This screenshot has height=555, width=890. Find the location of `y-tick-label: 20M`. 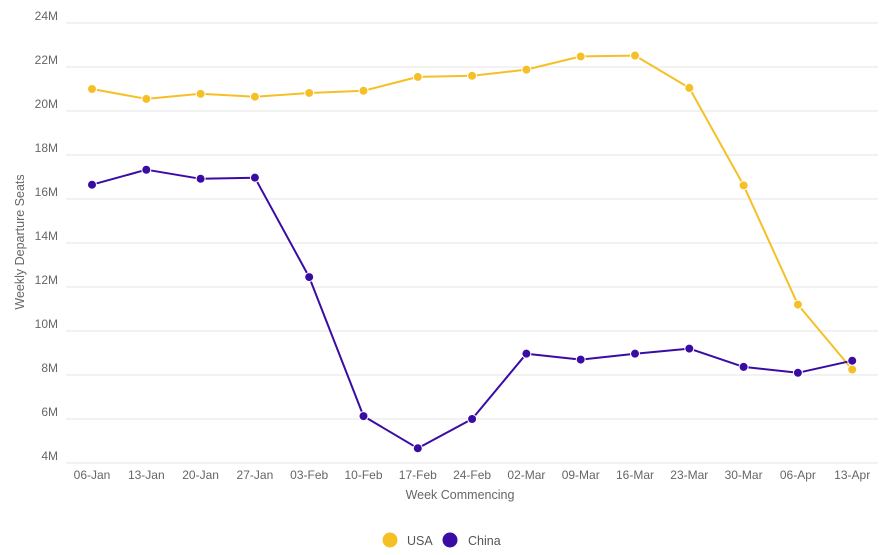

y-tick-label: 20M is located at coordinates (46, 104).